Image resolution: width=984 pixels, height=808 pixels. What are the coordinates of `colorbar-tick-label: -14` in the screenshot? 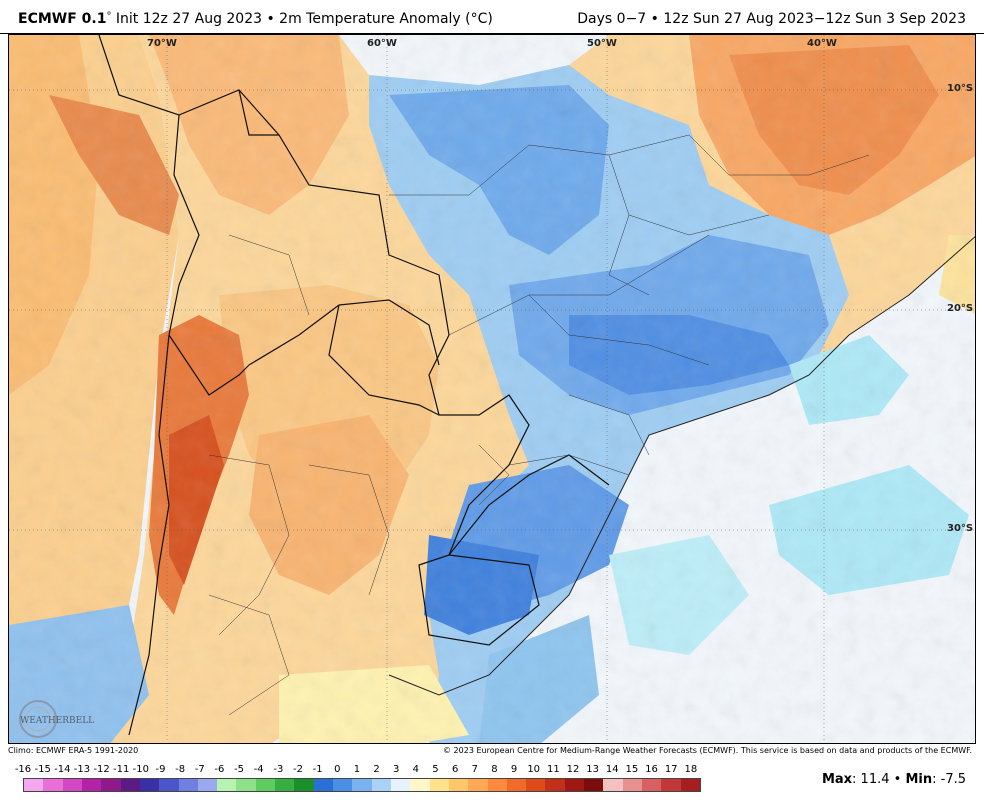 It's located at (62, 769).